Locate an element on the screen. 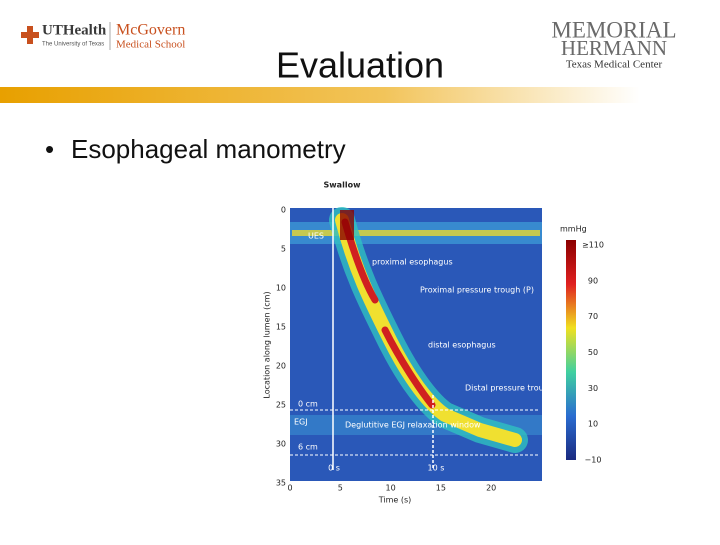 Image resolution: width=720 pixels, height=545 pixels. x-tick-label: 5 is located at coordinates (340, 488).